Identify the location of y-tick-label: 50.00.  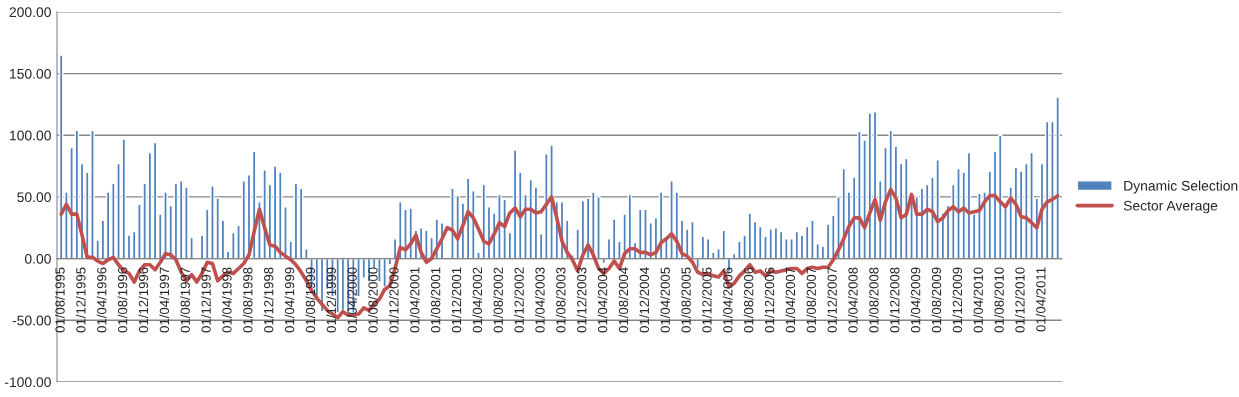
(34, 197).